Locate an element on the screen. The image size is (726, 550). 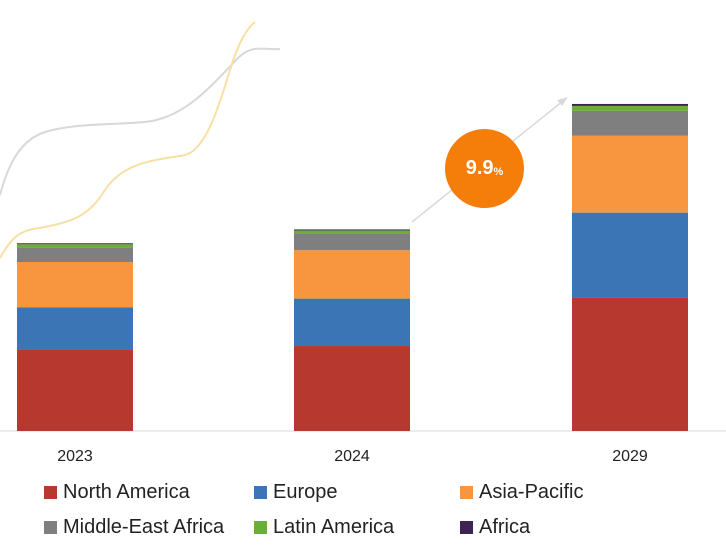
bar-segment-2023-latin-america is located at coordinates (75, 246).